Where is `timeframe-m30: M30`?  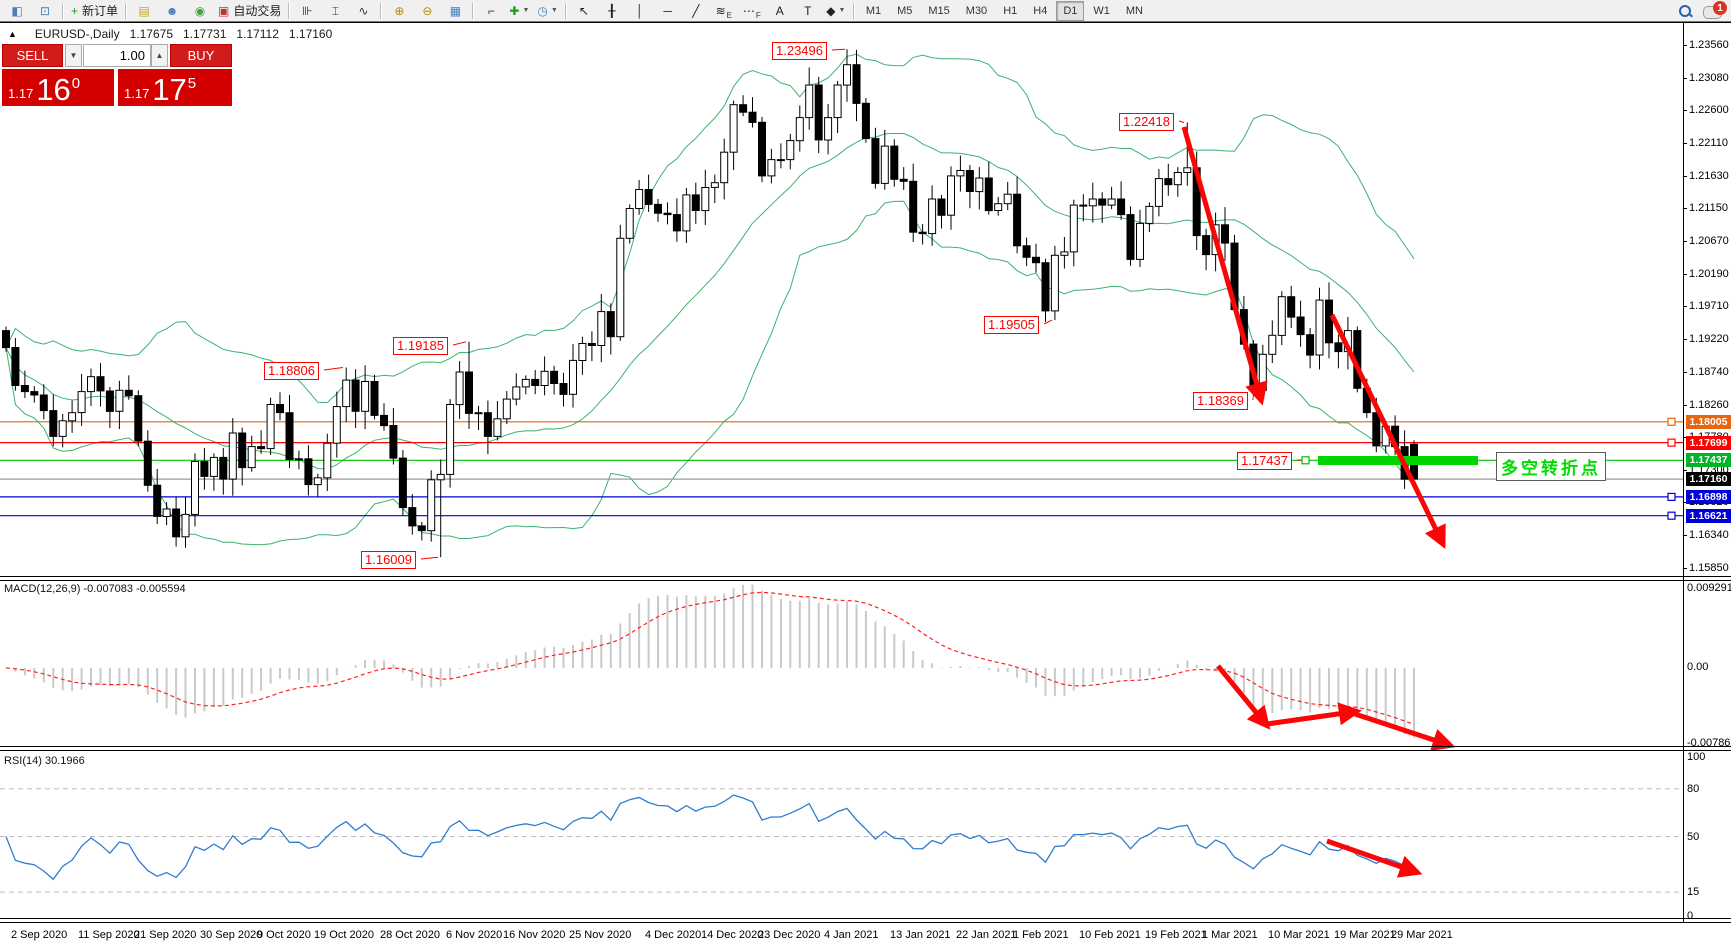 timeframe-m30: M30 is located at coordinates (976, 10).